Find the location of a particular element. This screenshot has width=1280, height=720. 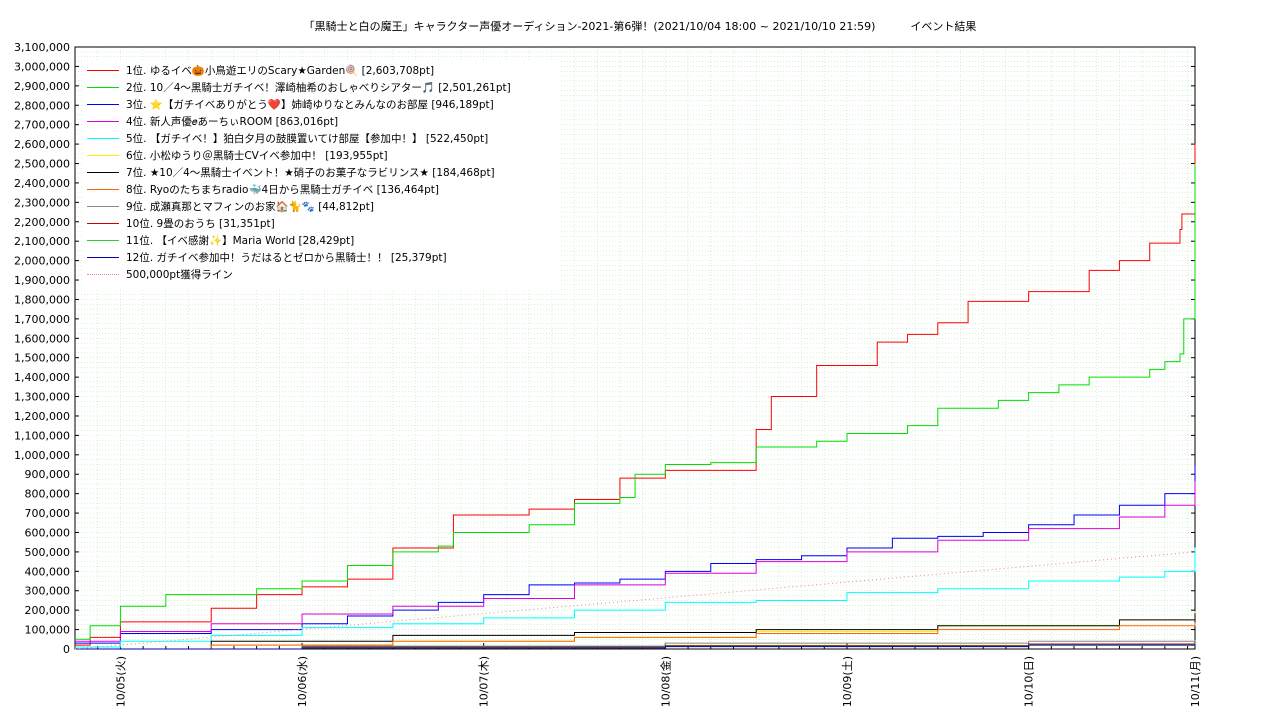

legend-label: 4位. 新人声優𝑒あーちぃROOM [863,016pt] is located at coordinates (232, 122).